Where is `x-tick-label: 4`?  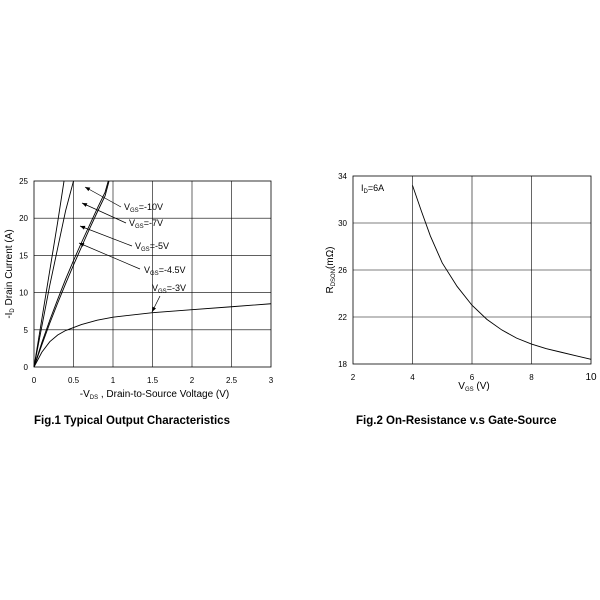 x-tick-label: 4 is located at coordinates (412, 377).